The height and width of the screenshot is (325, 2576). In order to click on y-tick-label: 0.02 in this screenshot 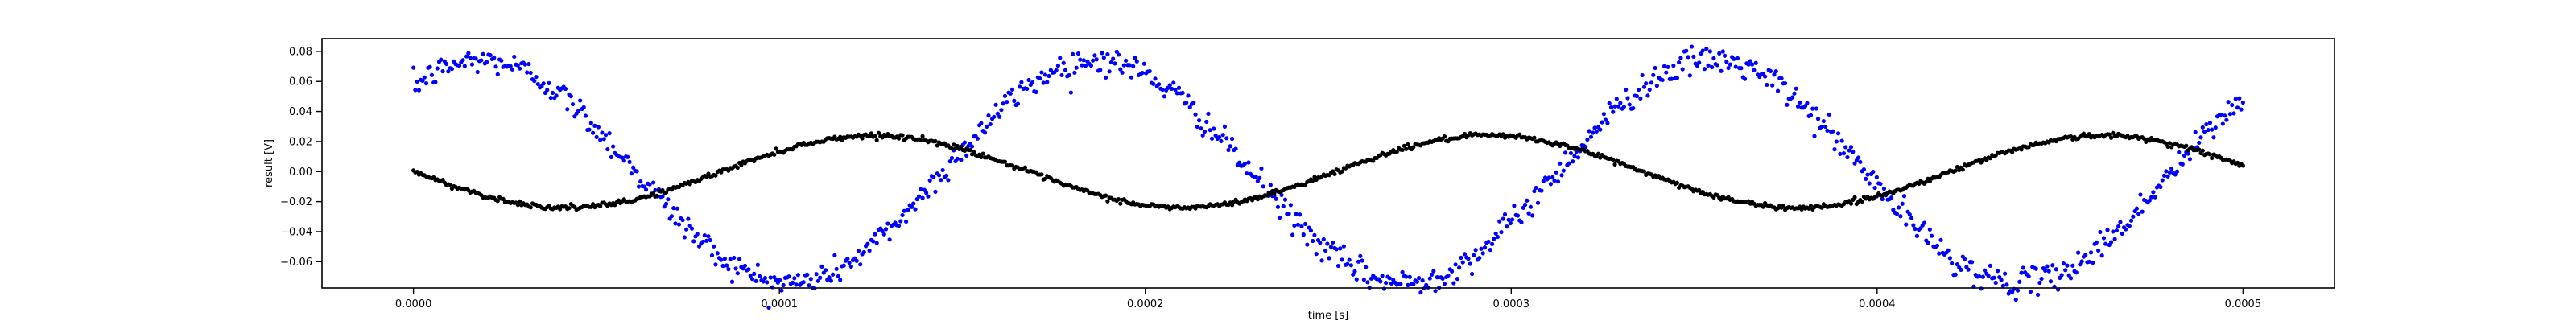, I will do `click(300, 142)`.